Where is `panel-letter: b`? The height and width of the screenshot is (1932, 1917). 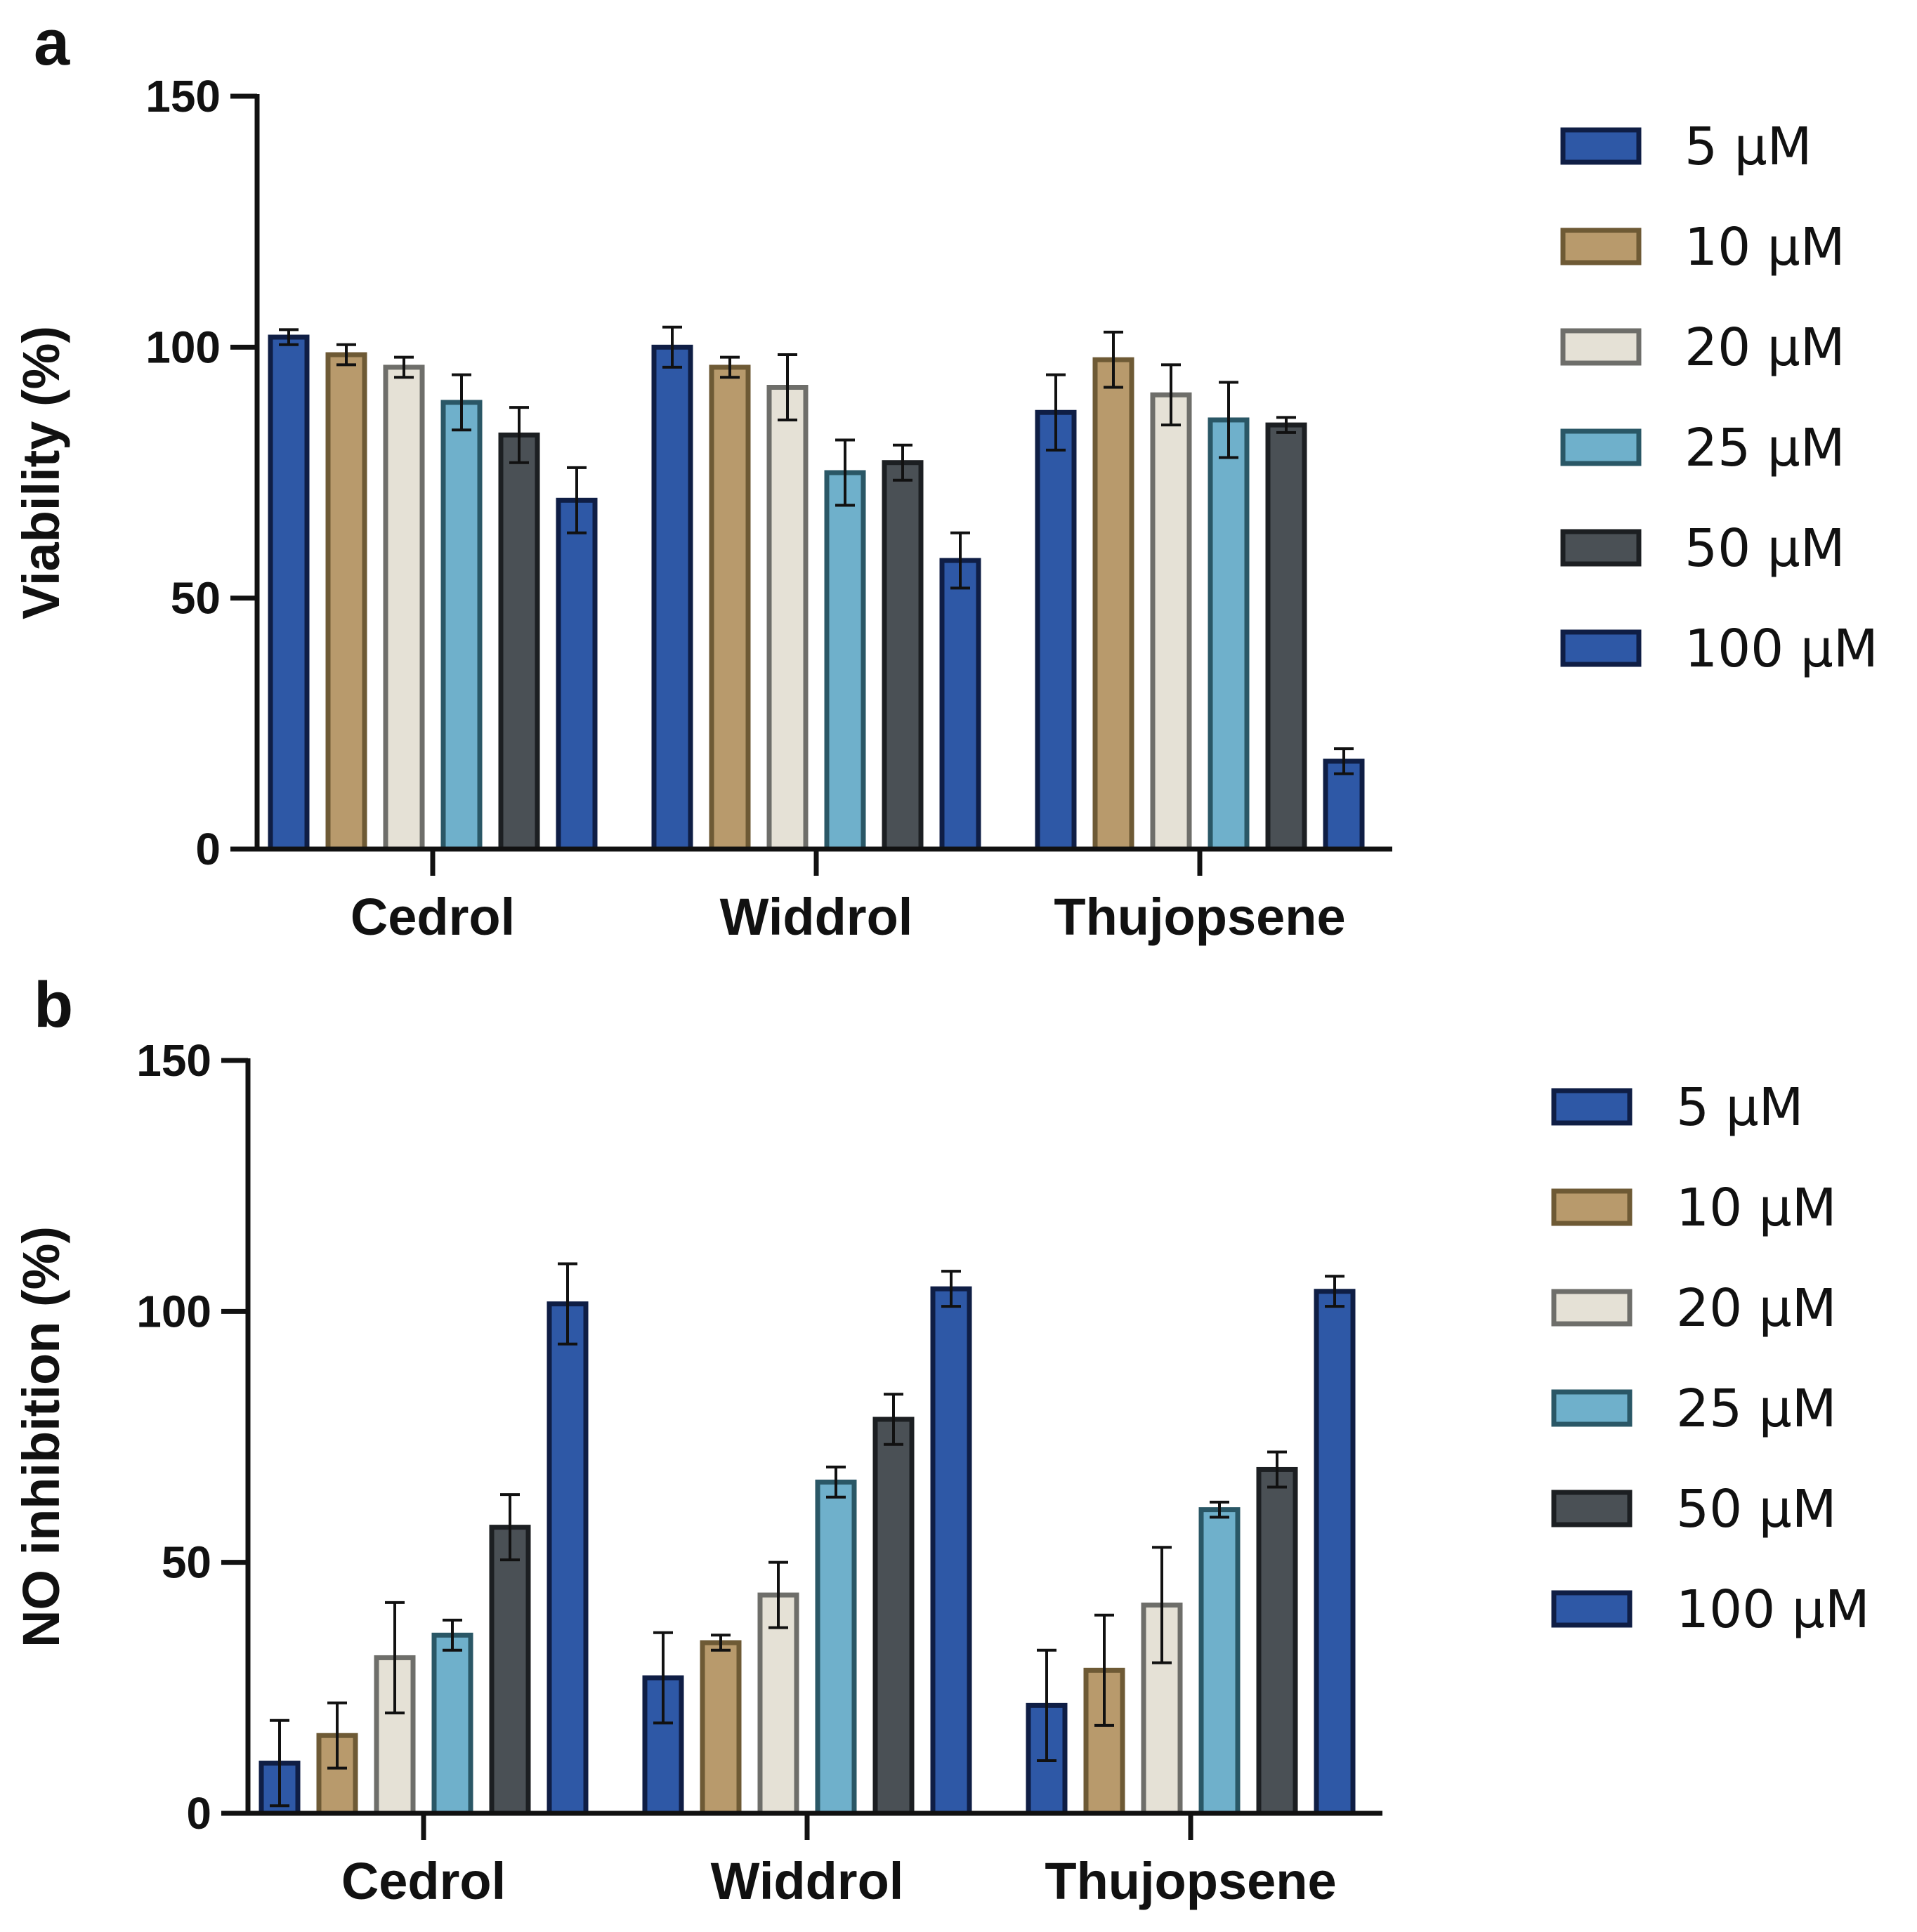
panel-letter: b is located at coordinates (53, 1005).